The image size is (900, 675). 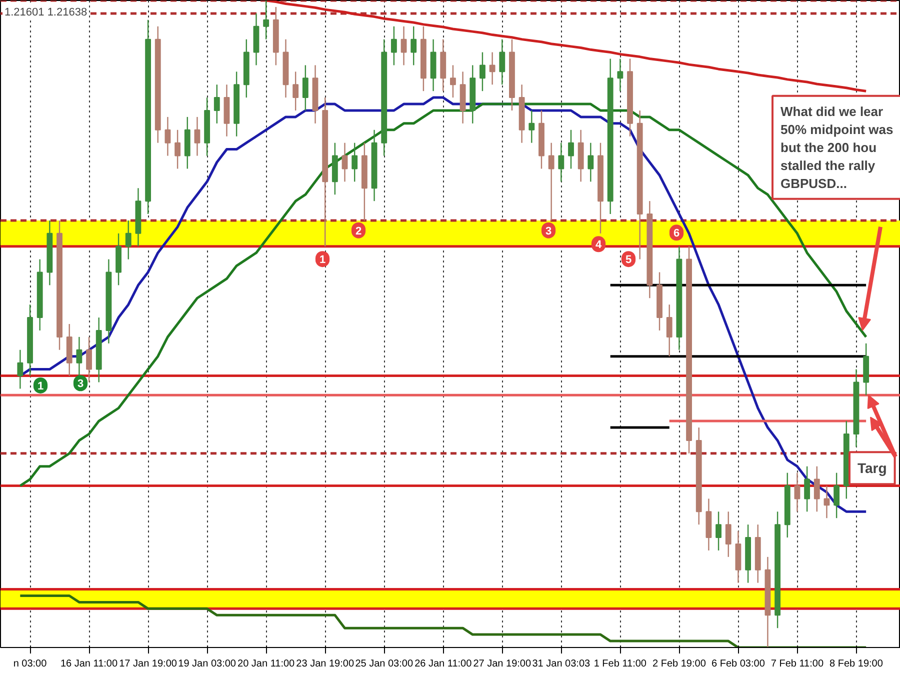 What do you see at coordinates (30, 664) in the screenshot?
I see `x-tick-label: n 03:00` at bounding box center [30, 664].